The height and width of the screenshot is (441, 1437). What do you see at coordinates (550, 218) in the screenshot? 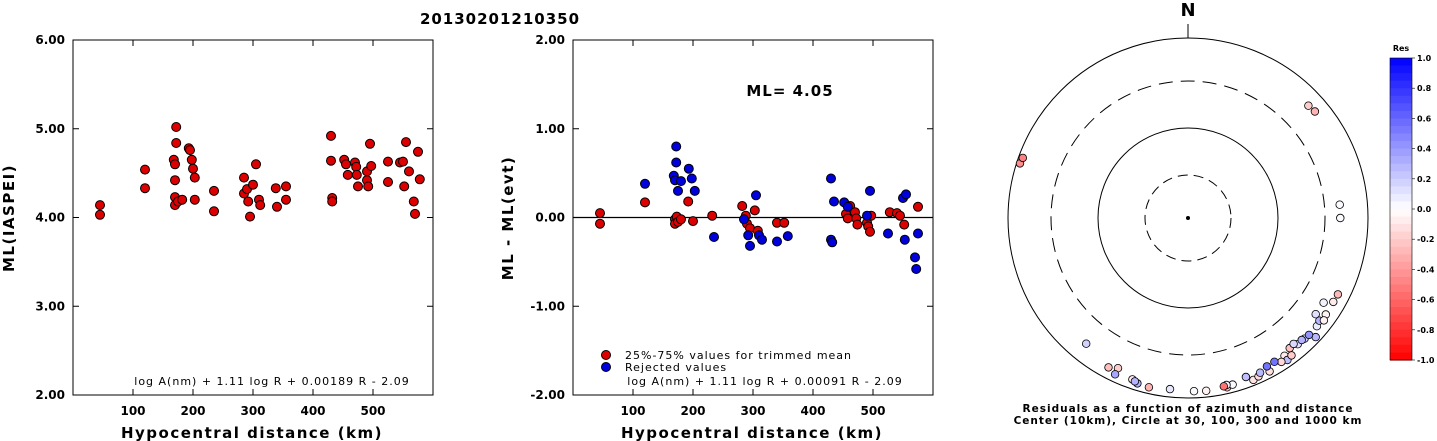
I see `mid-y-tick-label: 0.00` at bounding box center [550, 218].